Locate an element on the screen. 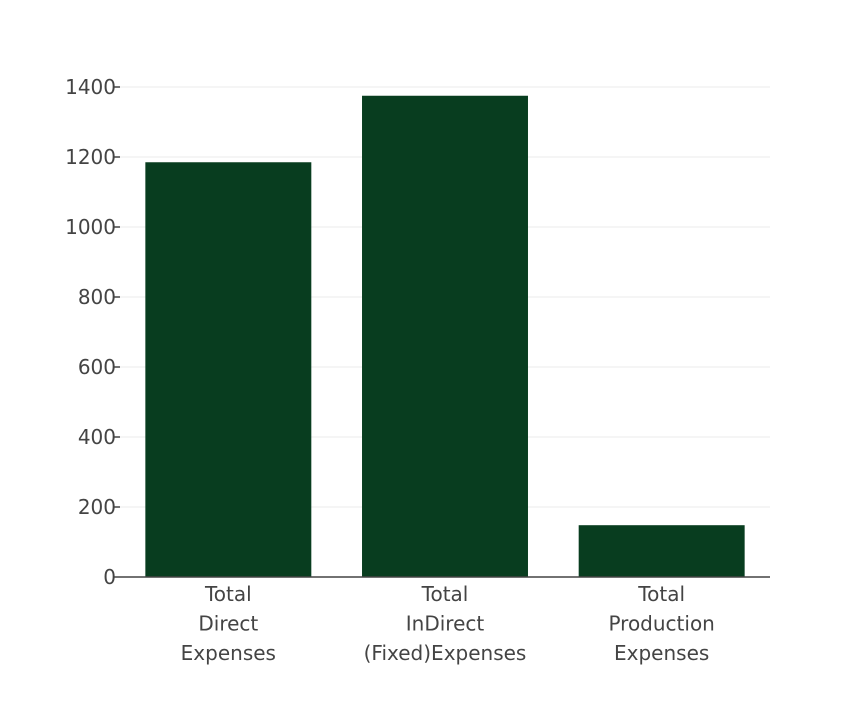 The image size is (854, 701). x-category-label: Total InDirect (Fixed)Expenses is located at coordinates (445, 623).